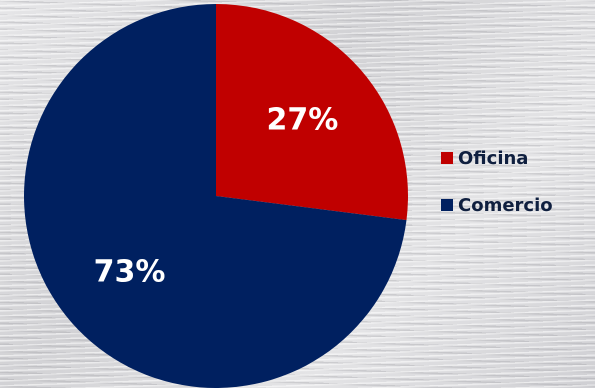  What do you see at coordinates (447, 158) in the screenshot?
I see `legend-swatch-oficina` at bounding box center [447, 158].